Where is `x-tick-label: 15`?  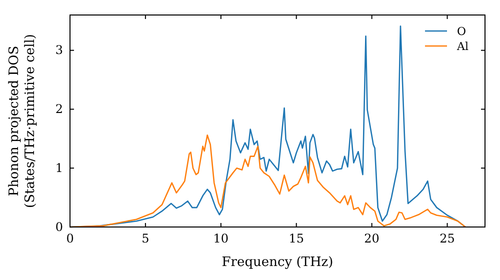 x-tick-label: 15 is located at coordinates (296, 239).